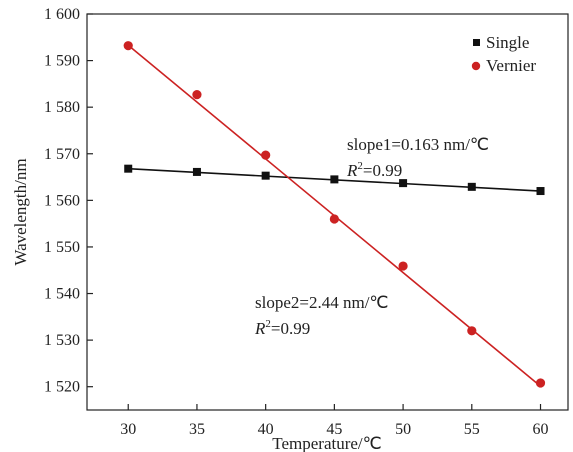 Image resolution: width=573 pixels, height=452 pixels. Describe the element at coordinates (507, 42) in the screenshot. I see `legend-label-single: Single` at that location.